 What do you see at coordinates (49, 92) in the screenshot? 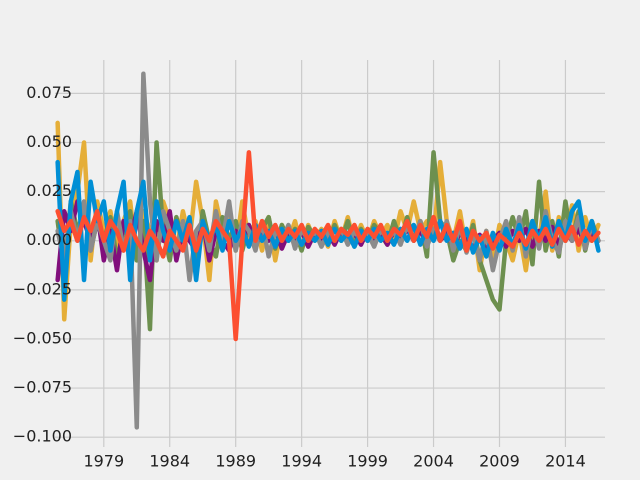
I see `y-tick-label: 0.075` at bounding box center [49, 92].